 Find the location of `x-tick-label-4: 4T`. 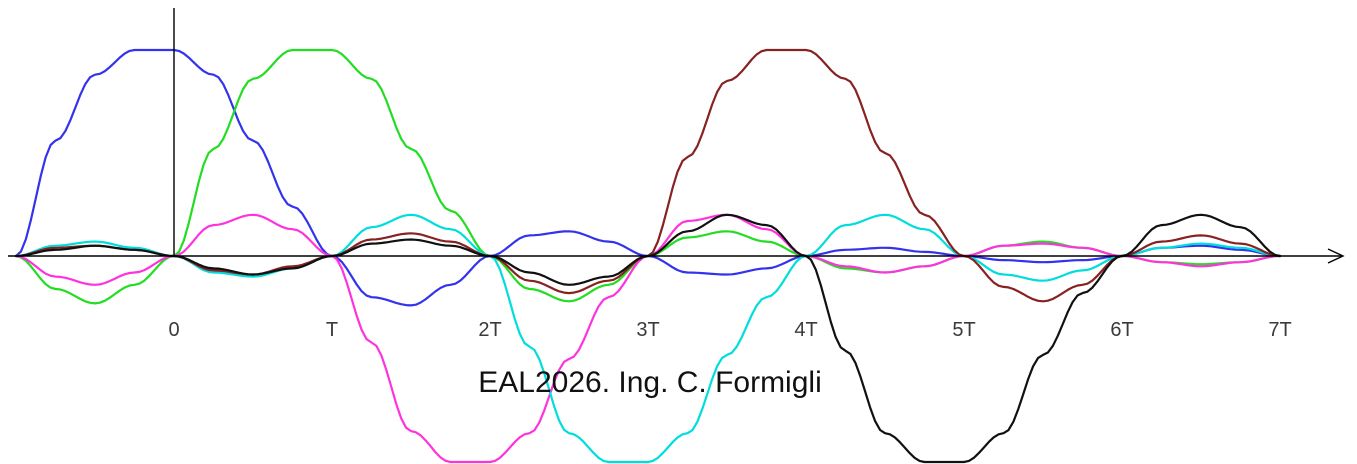

x-tick-label-4: 4T is located at coordinates (805, 330).